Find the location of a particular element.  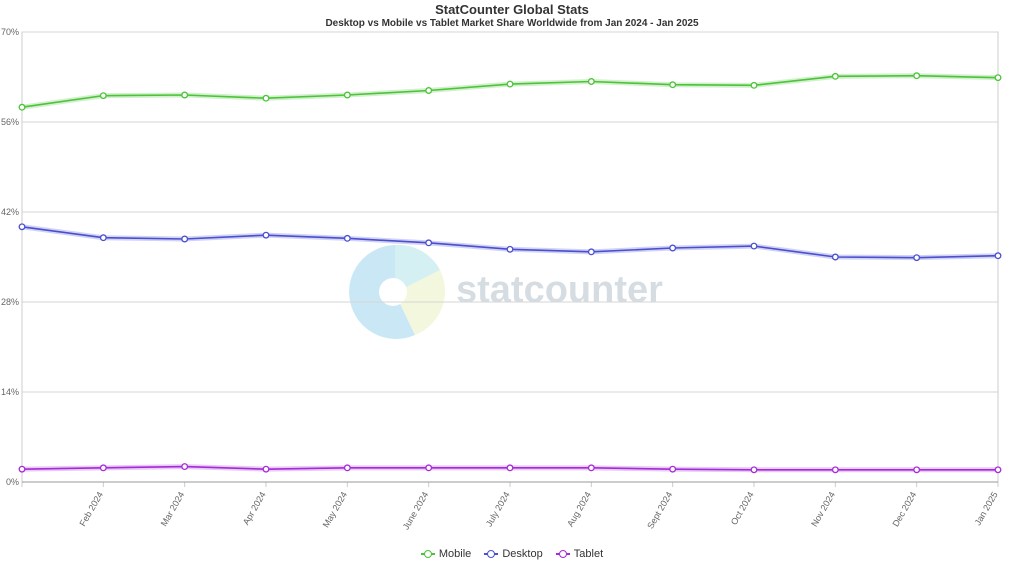

y-tick-label: 56% is located at coordinates (10, 122).